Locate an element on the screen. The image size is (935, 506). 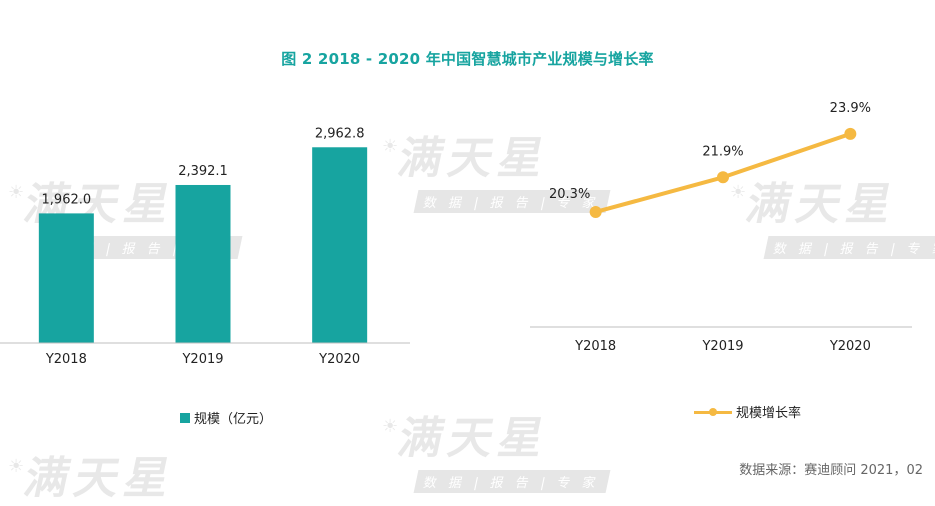
bar-value-label: 1,962.0 is located at coordinates (67, 199).